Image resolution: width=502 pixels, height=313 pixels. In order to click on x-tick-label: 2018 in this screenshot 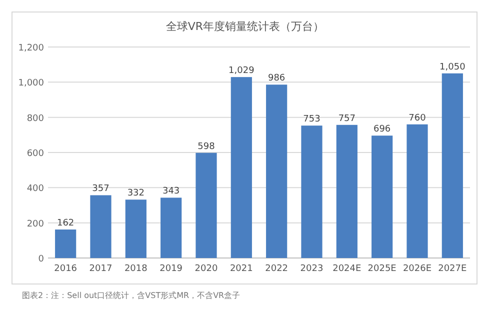, I will do `click(136, 269)`.